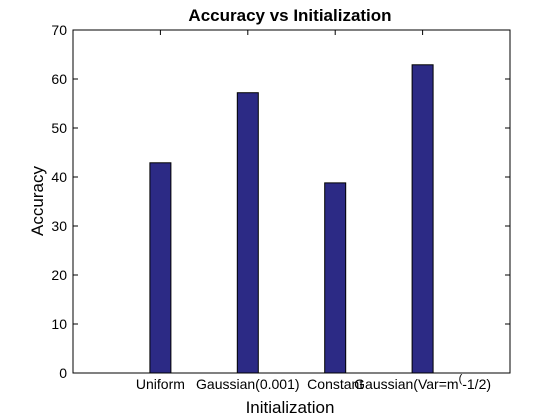  I want to click on x-tick-label: Constant, so click(335, 384).